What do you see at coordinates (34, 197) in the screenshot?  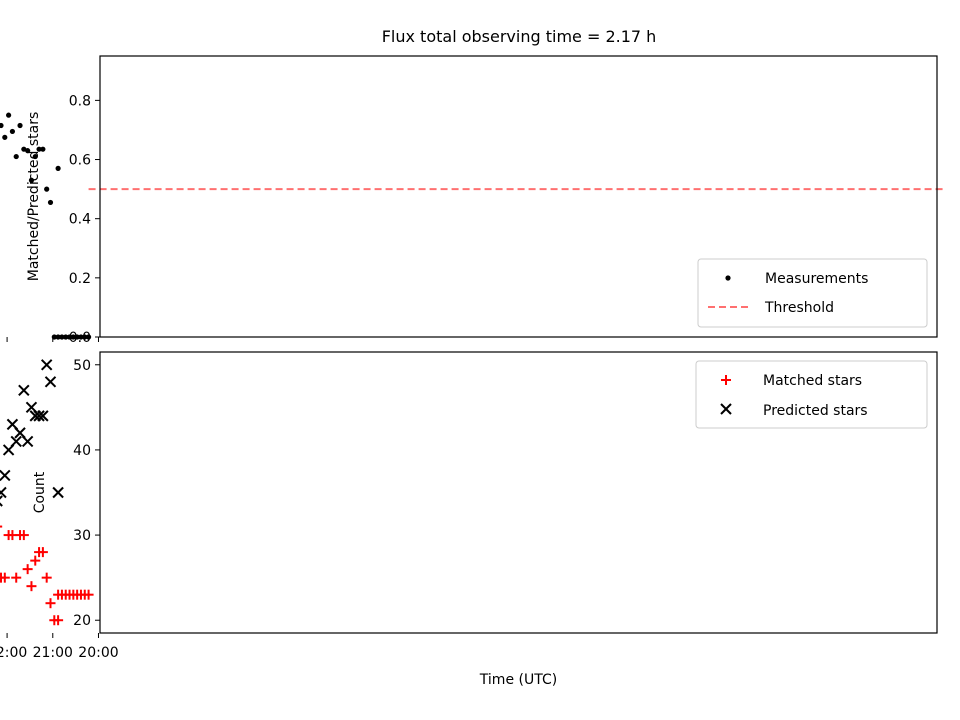 I see `y-axis-label: Matched/Predicted stars` at bounding box center [34, 197].